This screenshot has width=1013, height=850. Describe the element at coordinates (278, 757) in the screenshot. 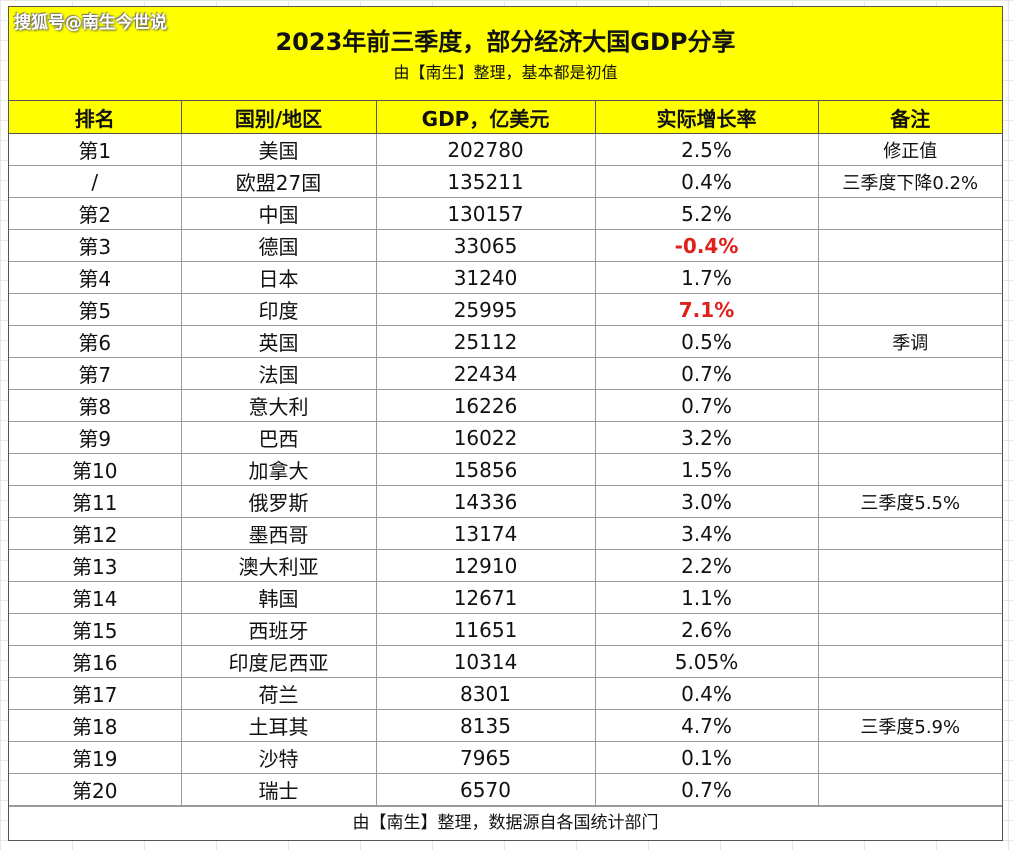

I see `cell-region: 沙特` at that location.